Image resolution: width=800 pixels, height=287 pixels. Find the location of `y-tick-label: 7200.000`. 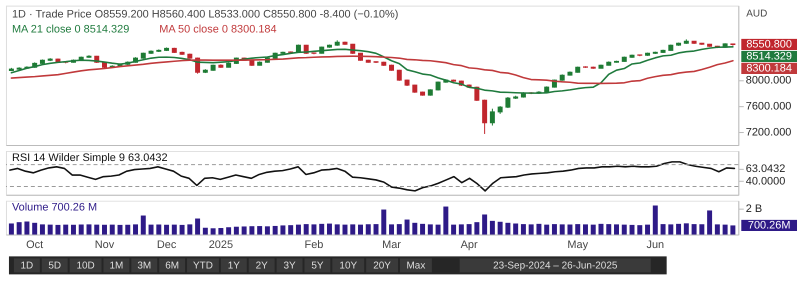

y-tick-label: 7200.000 is located at coordinates (769, 132).